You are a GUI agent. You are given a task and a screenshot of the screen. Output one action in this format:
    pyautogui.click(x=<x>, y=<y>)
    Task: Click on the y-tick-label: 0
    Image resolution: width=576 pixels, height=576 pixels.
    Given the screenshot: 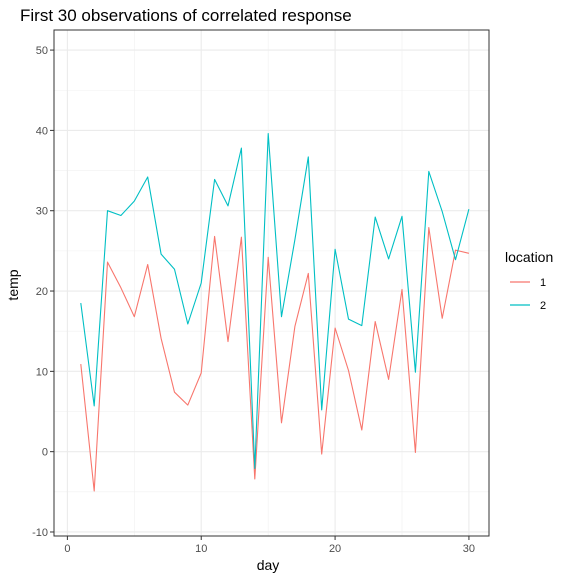 What is the action you would take?
    pyautogui.click(x=45, y=453)
    